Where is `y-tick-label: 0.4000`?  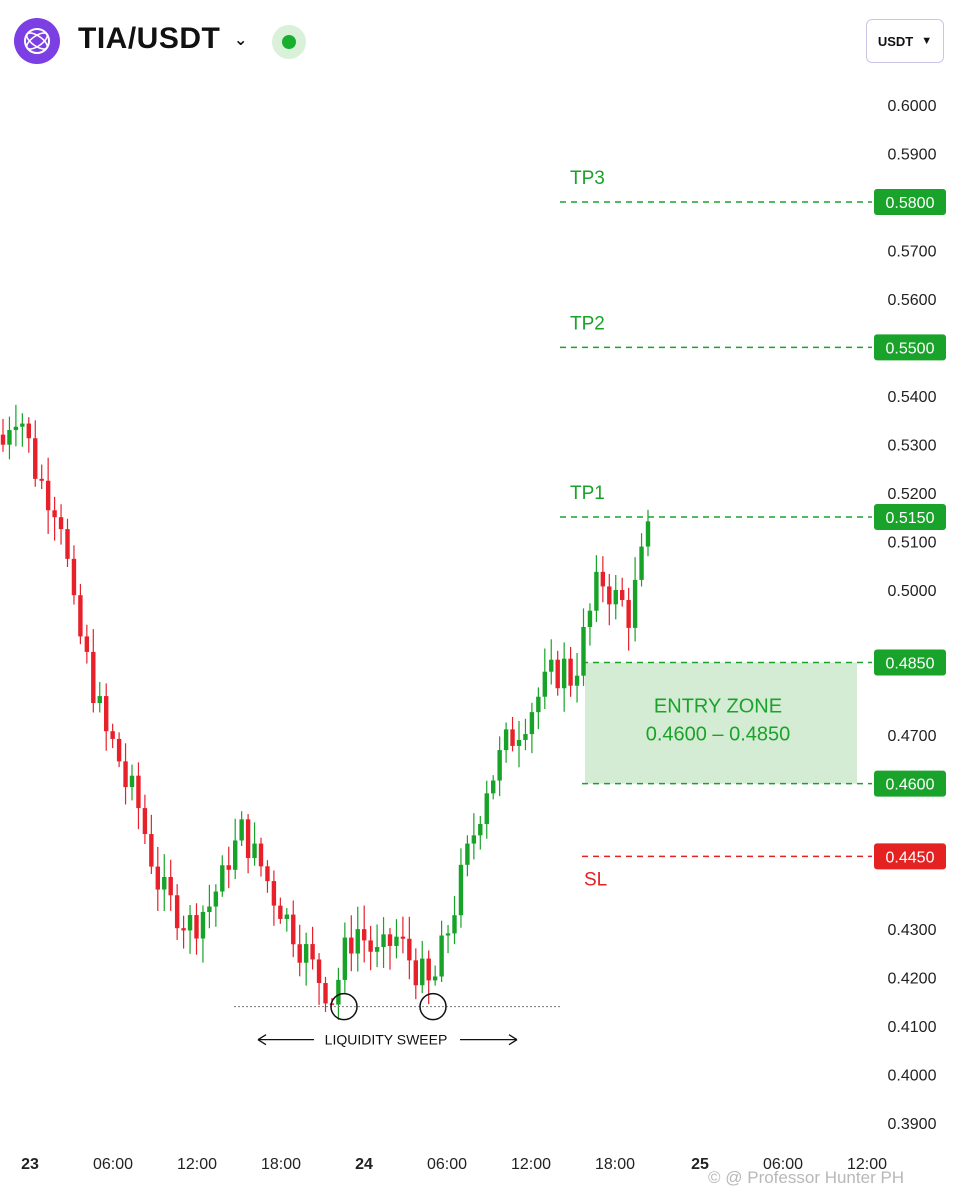 y-tick-label: 0.4000 is located at coordinates (912, 1076).